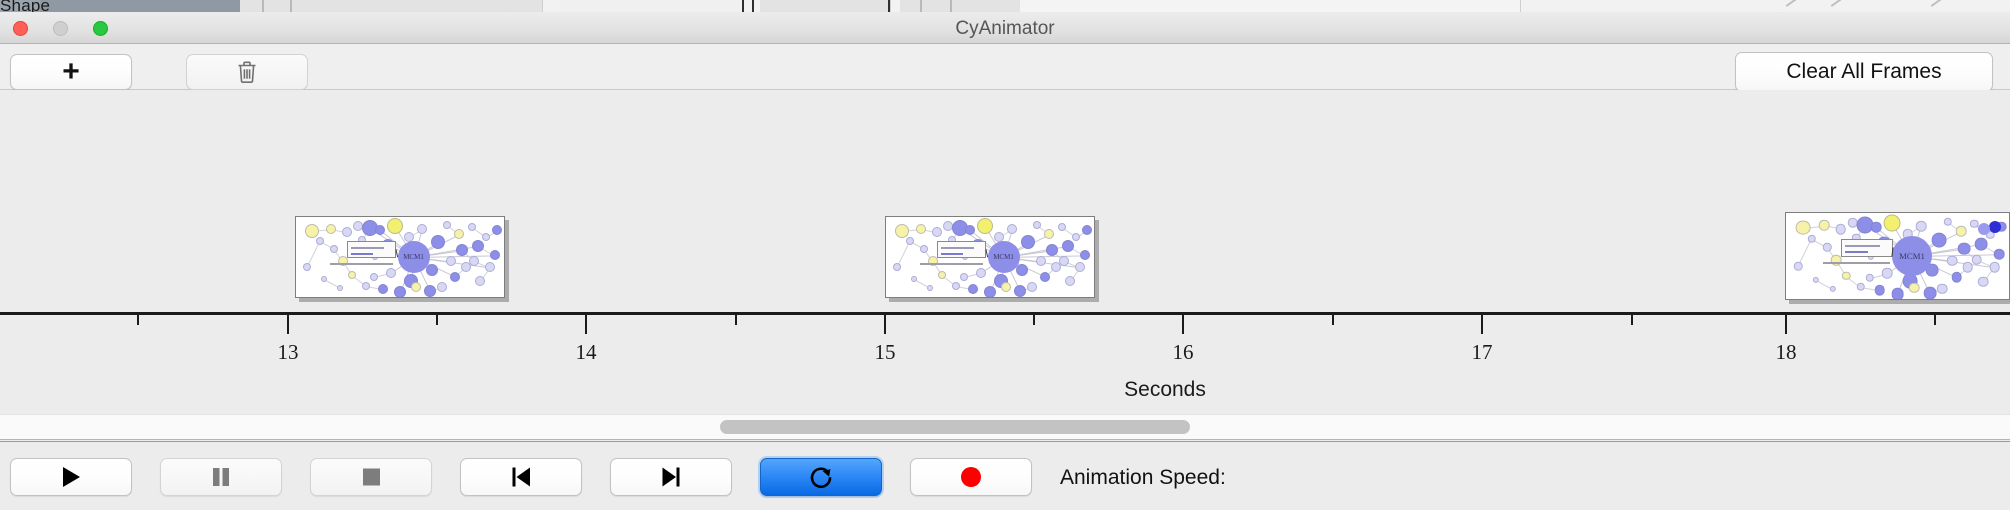 The width and height of the screenshot is (2010, 510). What do you see at coordinates (71, 477) in the screenshot?
I see `play-button` at bounding box center [71, 477].